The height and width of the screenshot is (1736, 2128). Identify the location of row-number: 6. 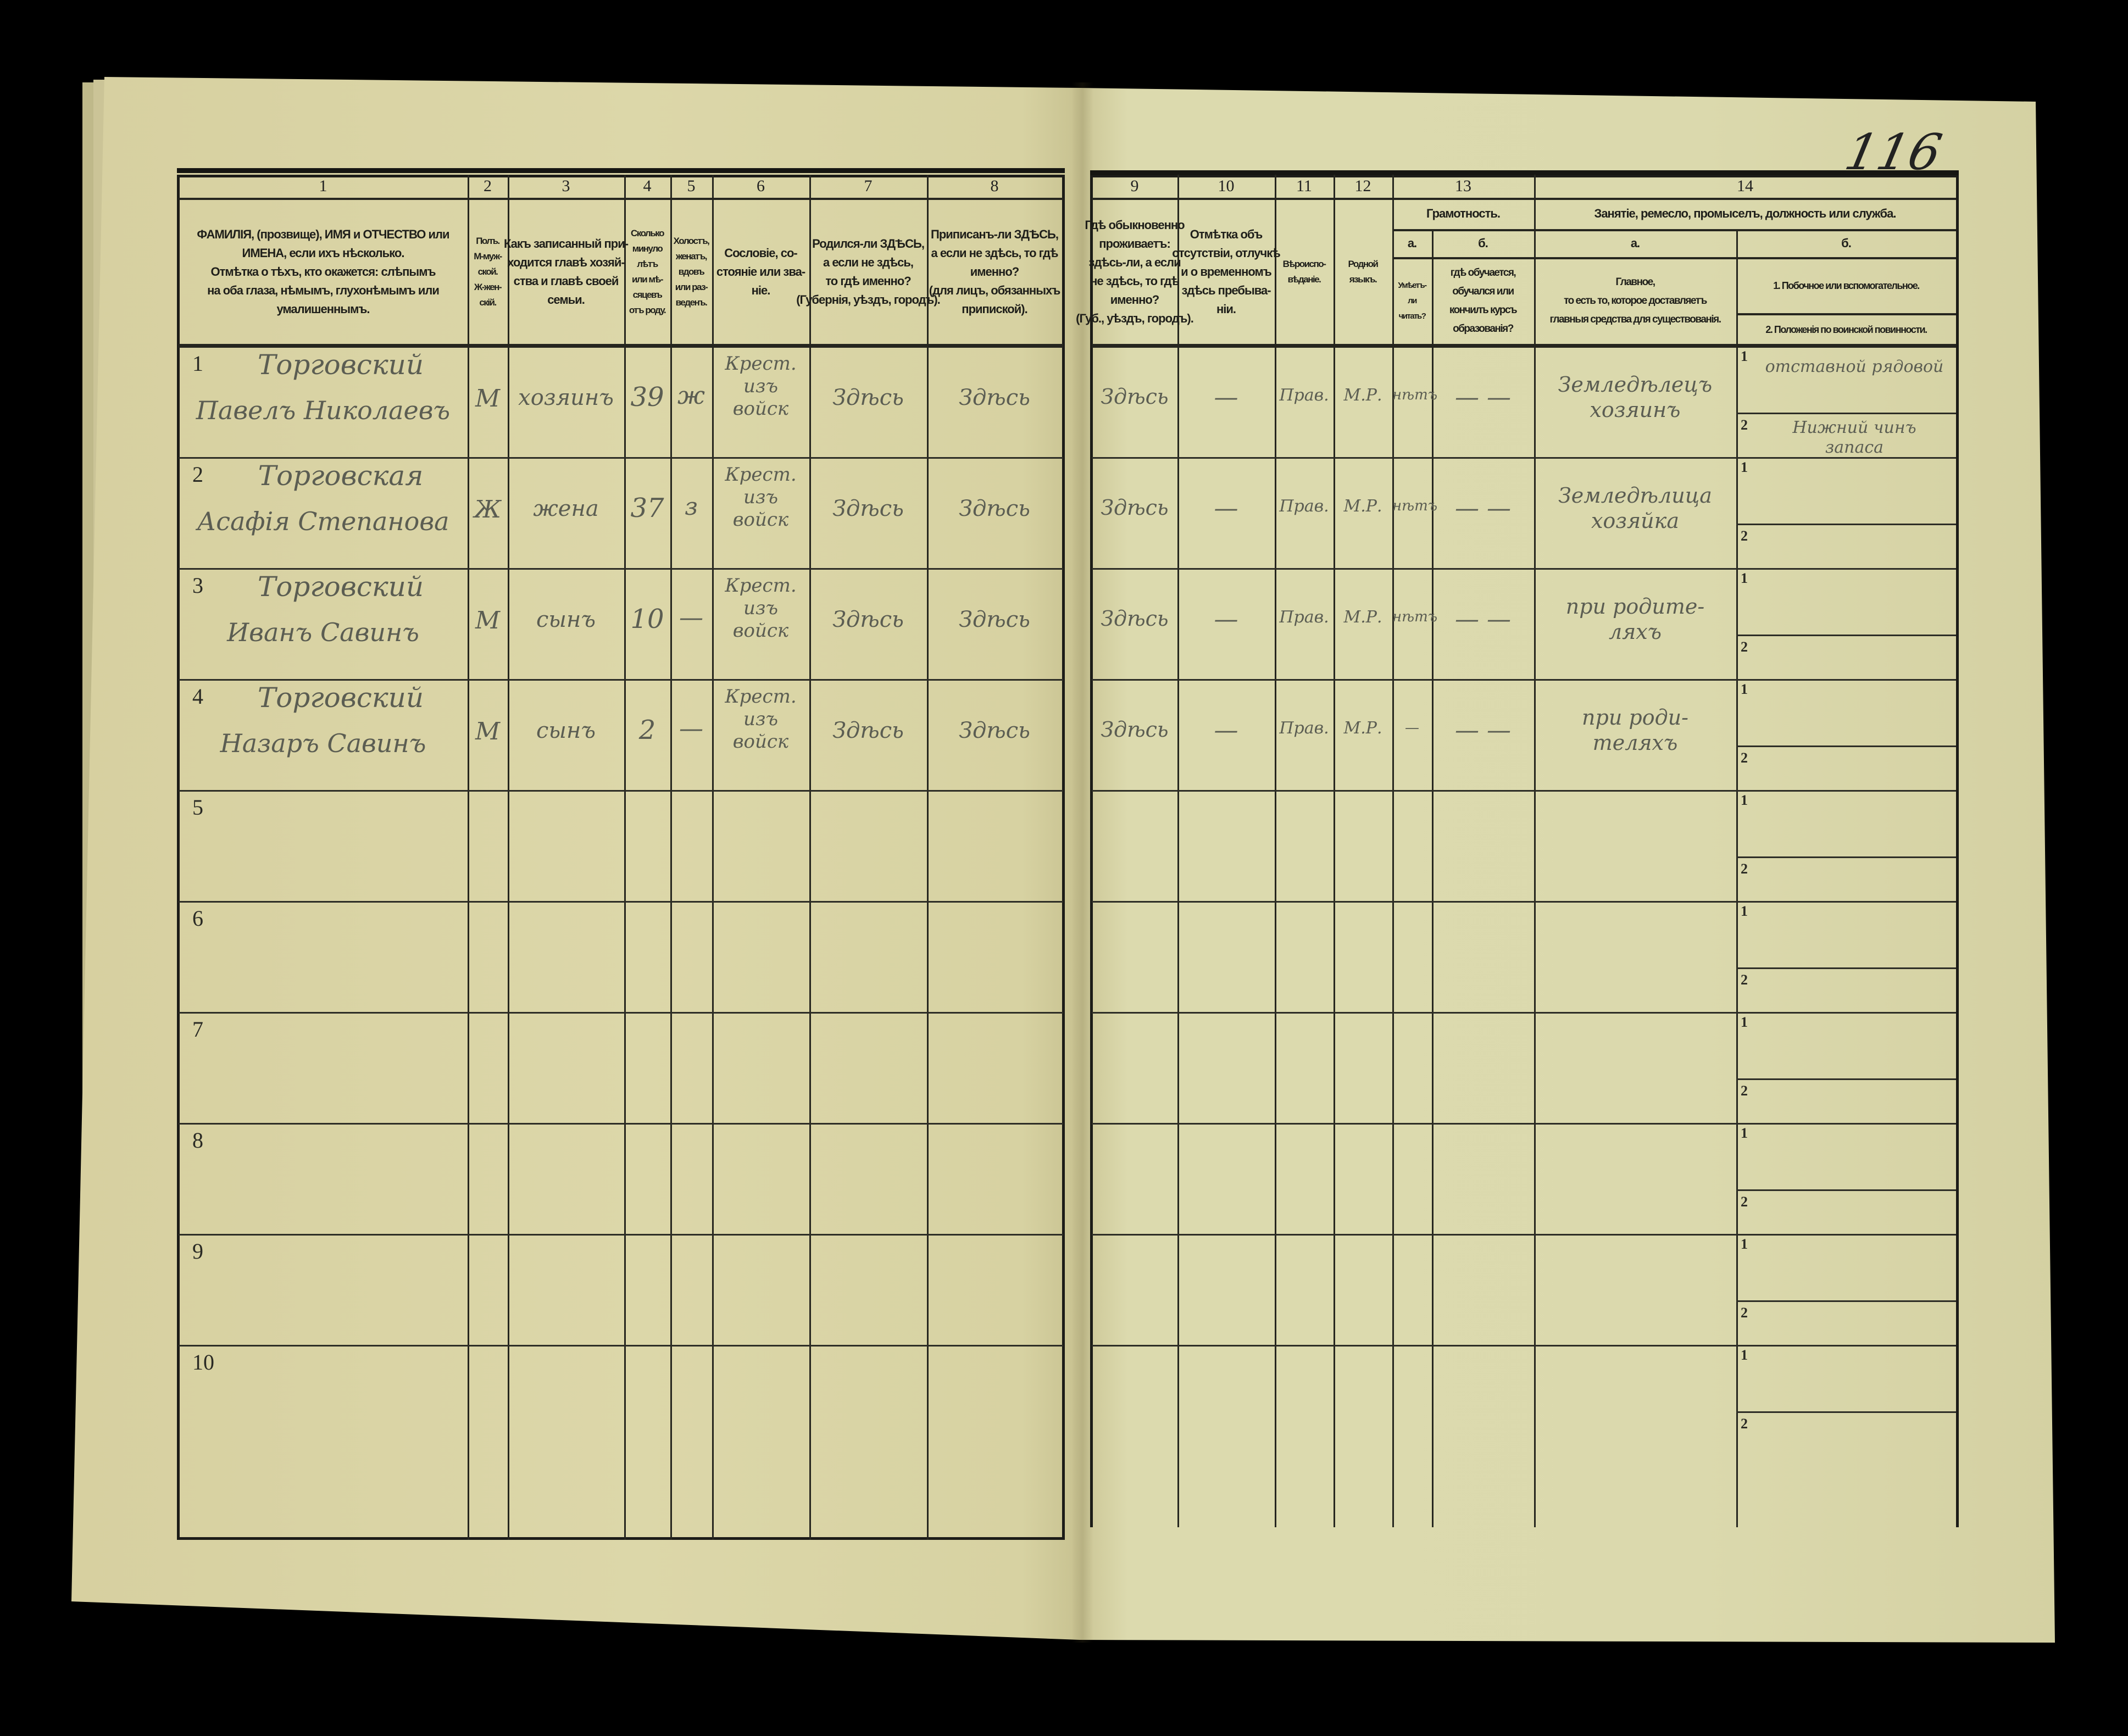
(198, 919).